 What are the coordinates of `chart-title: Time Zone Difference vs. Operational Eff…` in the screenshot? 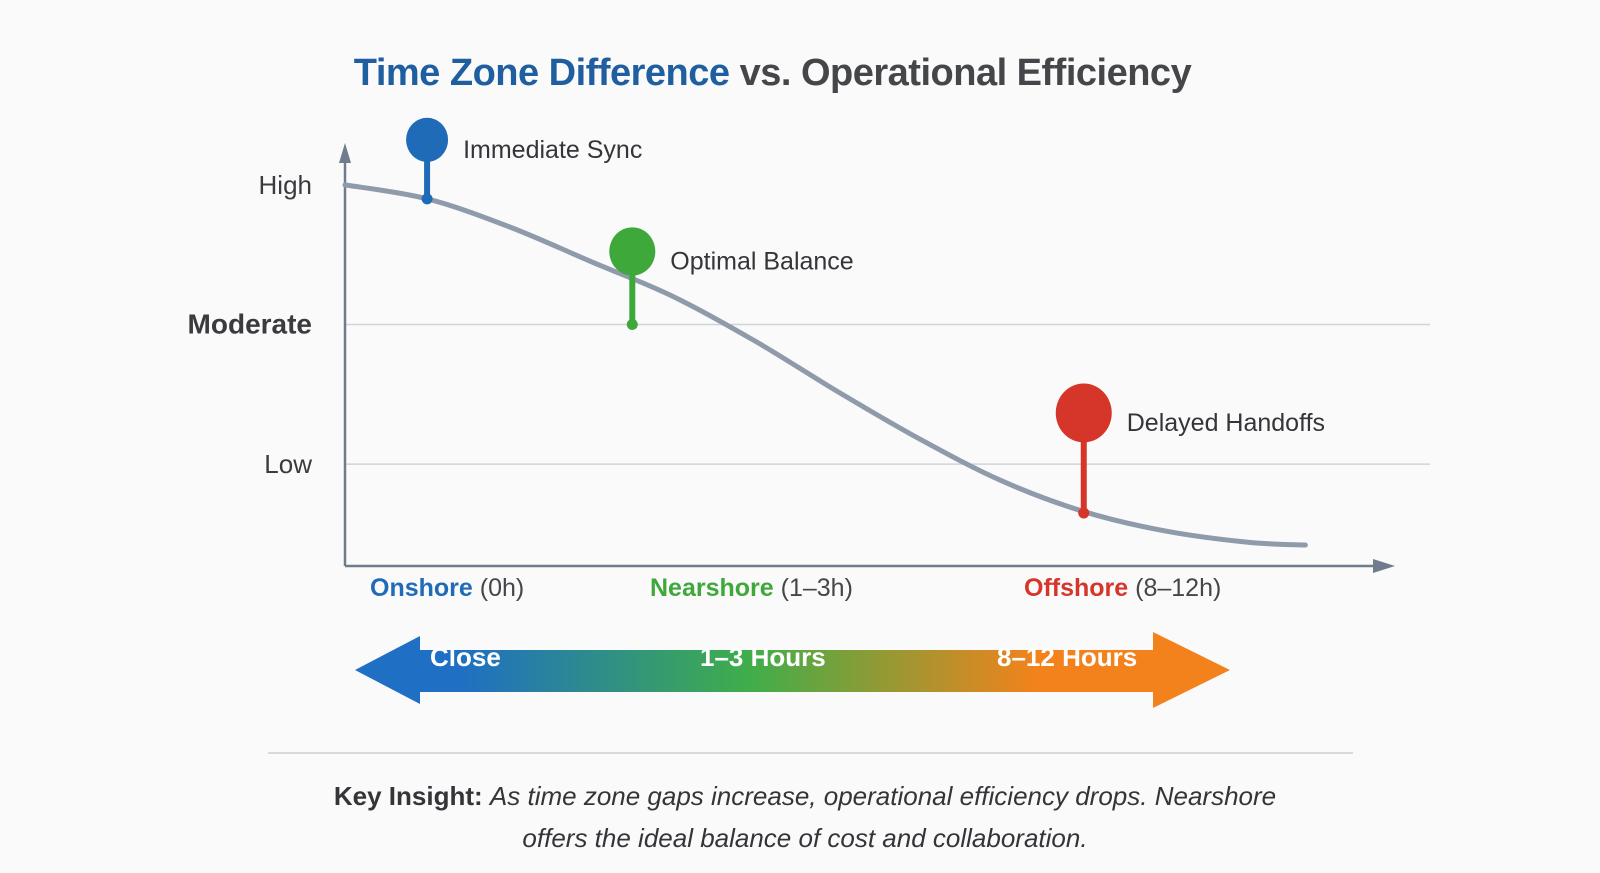 It's located at (772, 73).